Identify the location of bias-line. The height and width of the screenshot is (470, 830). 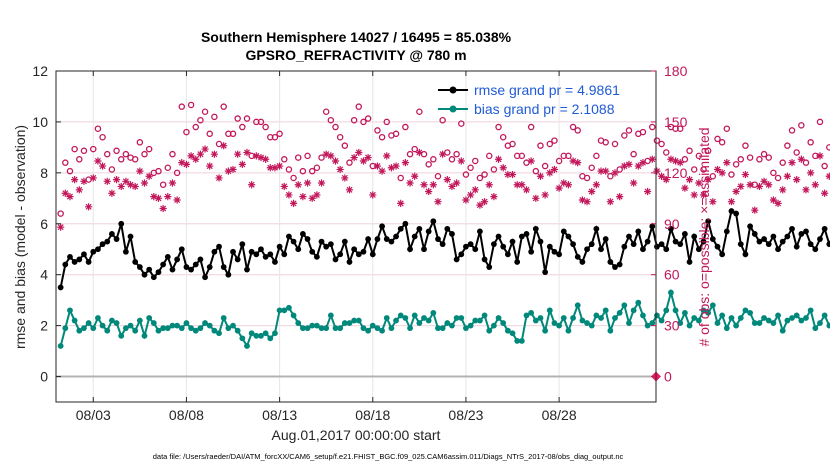
(444, 318).